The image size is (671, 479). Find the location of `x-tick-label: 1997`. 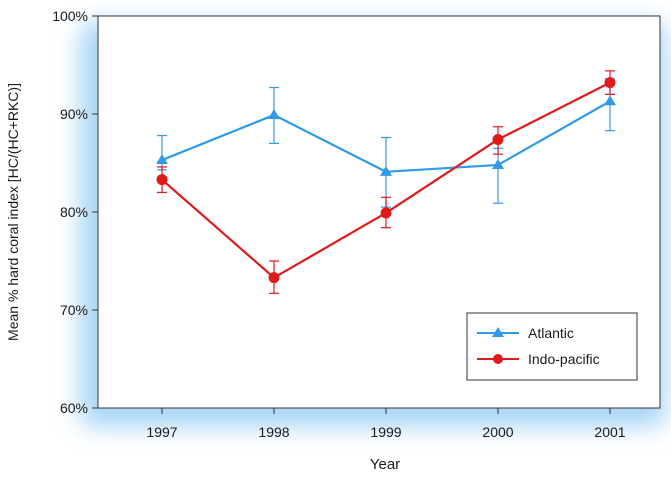

x-tick-label: 1997 is located at coordinates (161, 432).